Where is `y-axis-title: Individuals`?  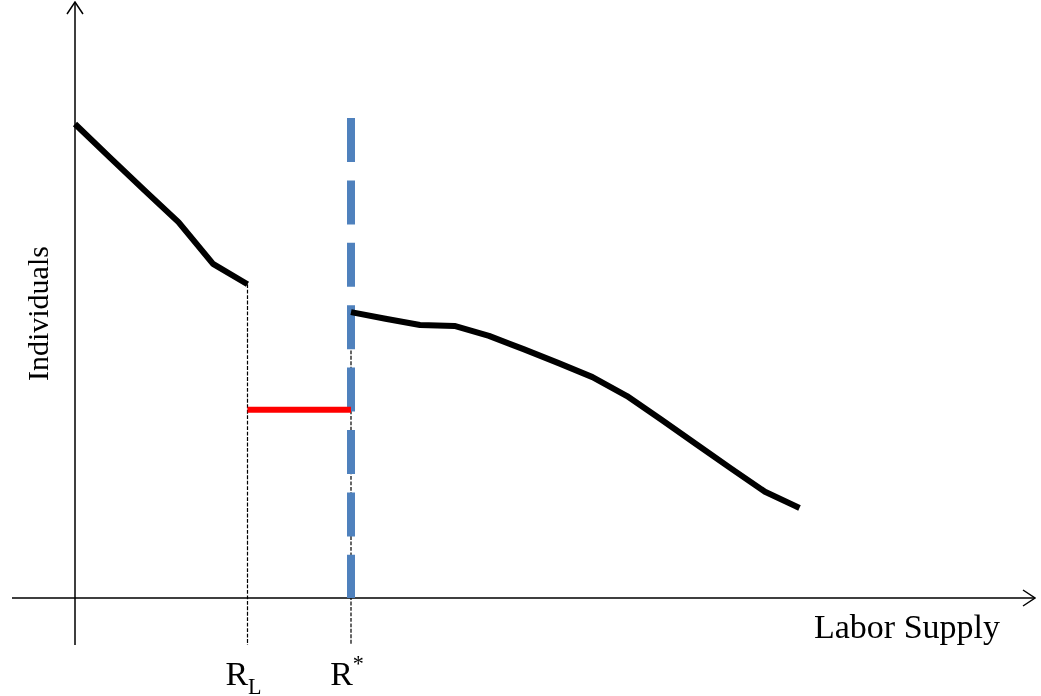 y-axis-title: Individuals is located at coordinates (37, 314).